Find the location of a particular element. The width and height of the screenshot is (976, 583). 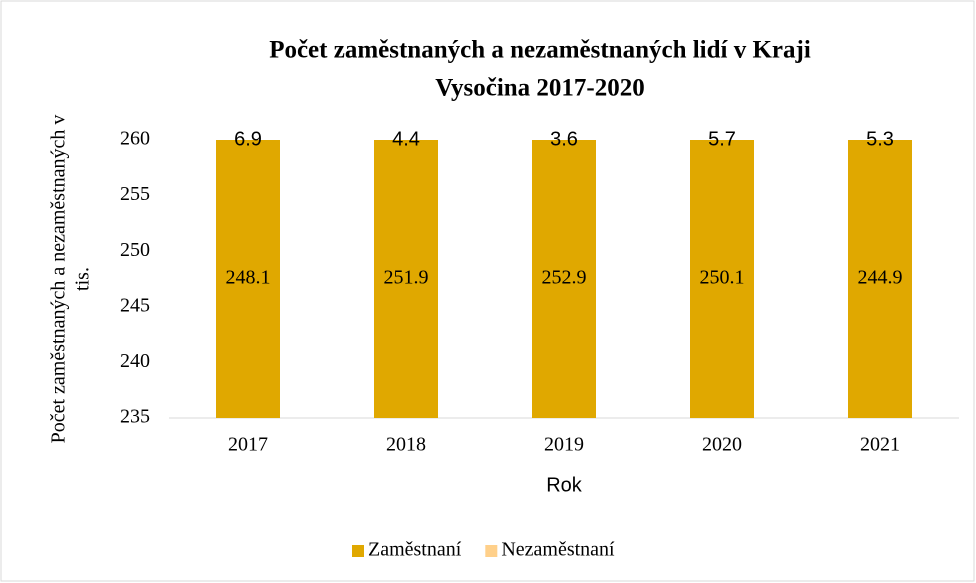

data-label: 244.9 is located at coordinates (880, 278).